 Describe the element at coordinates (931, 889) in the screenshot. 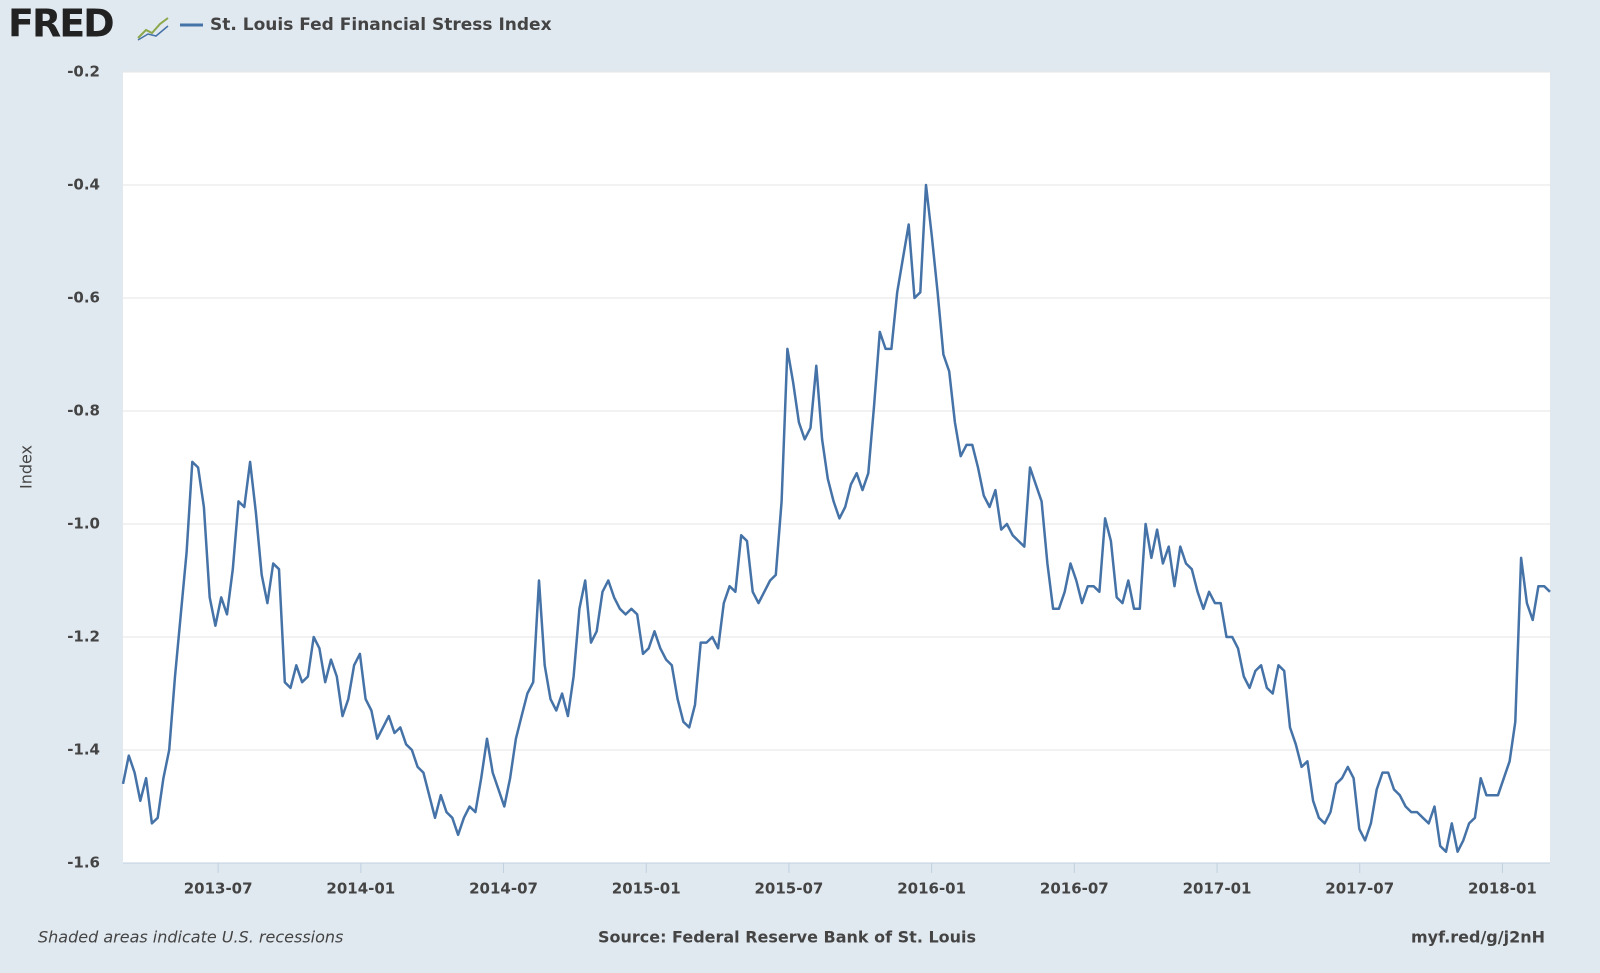

I see `x-tick-label: 2016-01` at that location.